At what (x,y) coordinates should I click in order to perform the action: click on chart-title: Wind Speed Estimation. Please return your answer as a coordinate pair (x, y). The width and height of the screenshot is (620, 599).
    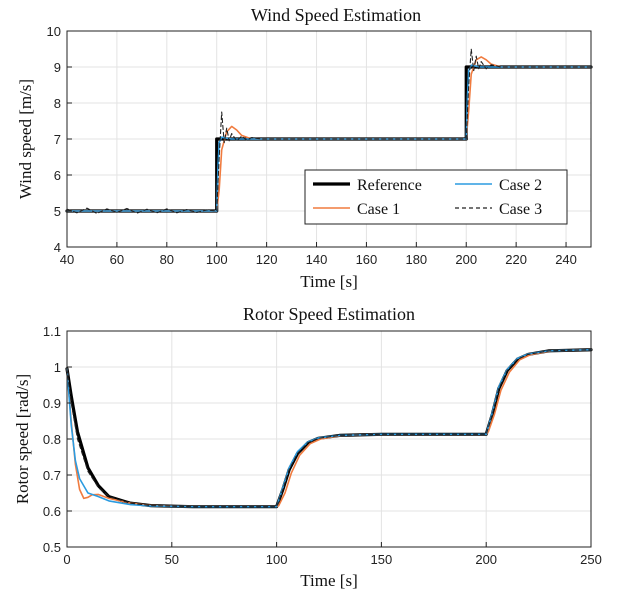
    Looking at the image, I should click on (336, 15).